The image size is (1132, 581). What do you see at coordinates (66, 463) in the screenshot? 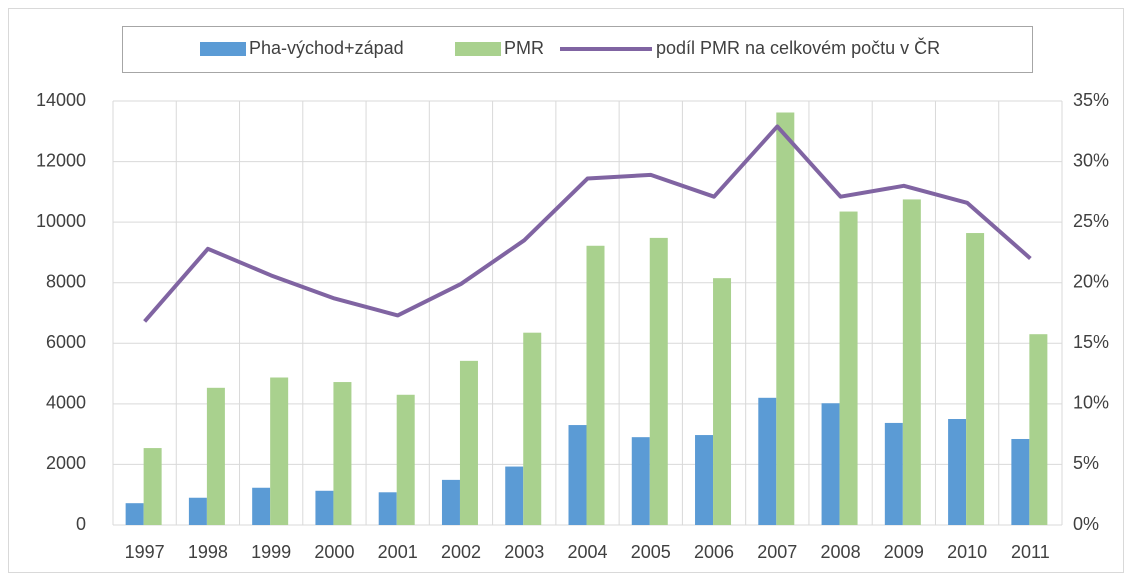
I see `y-tick-label: 2000` at bounding box center [66, 463].